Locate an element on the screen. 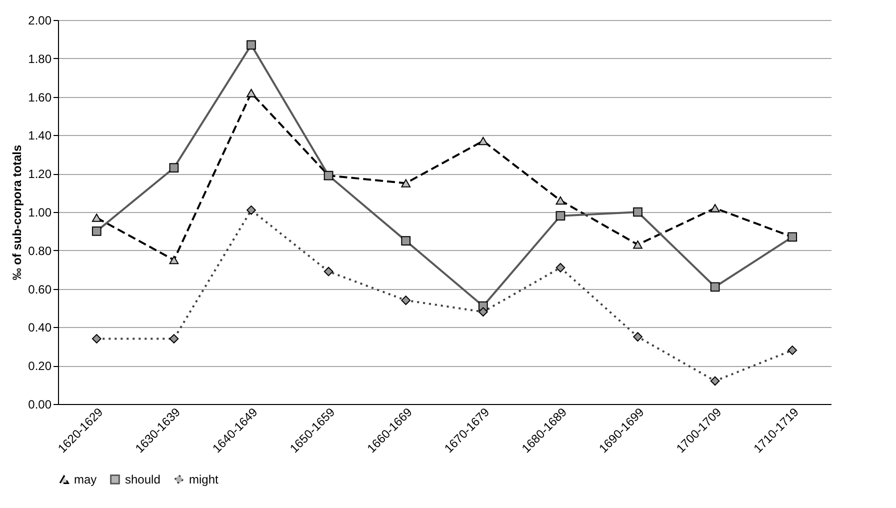  y-tick-label: 1.00 is located at coordinates (40, 213).